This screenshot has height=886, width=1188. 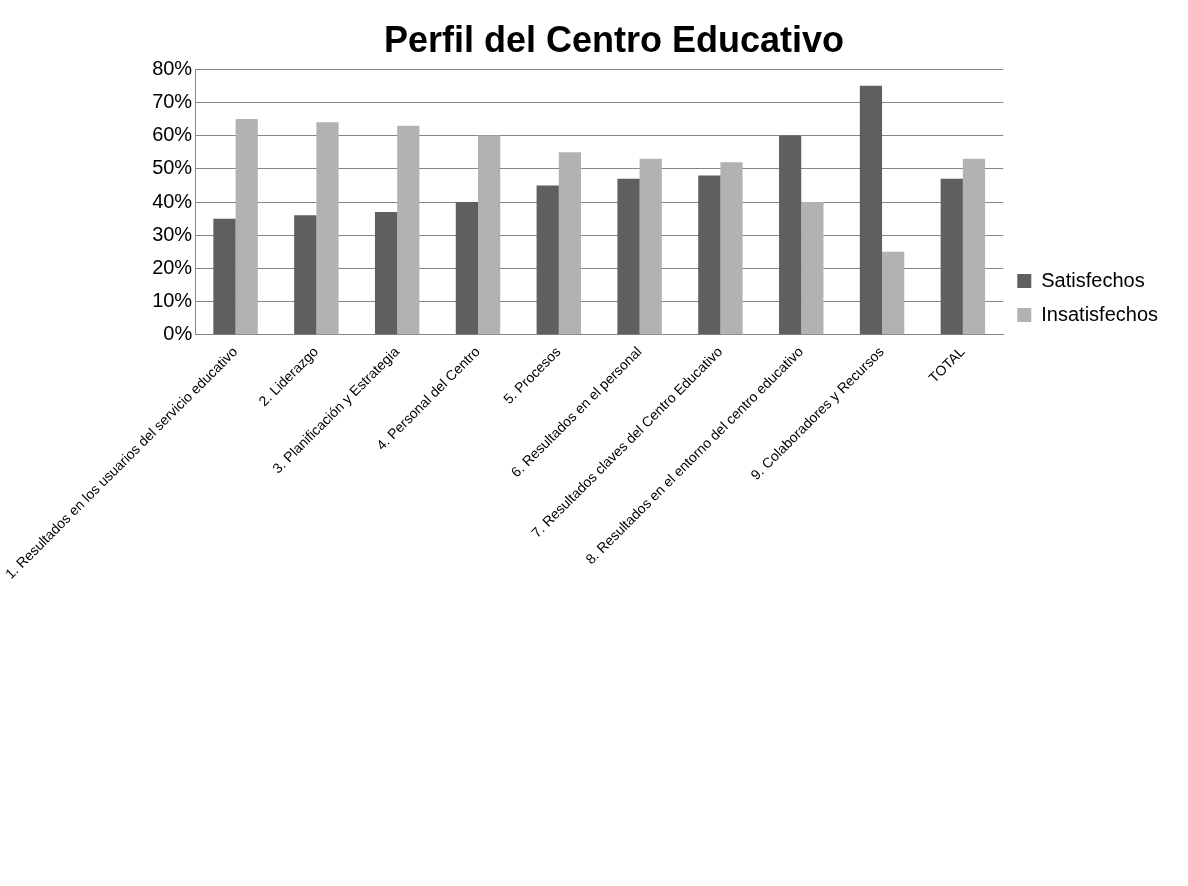 I want to click on y-tick-label: 20%, so click(x=172, y=266).